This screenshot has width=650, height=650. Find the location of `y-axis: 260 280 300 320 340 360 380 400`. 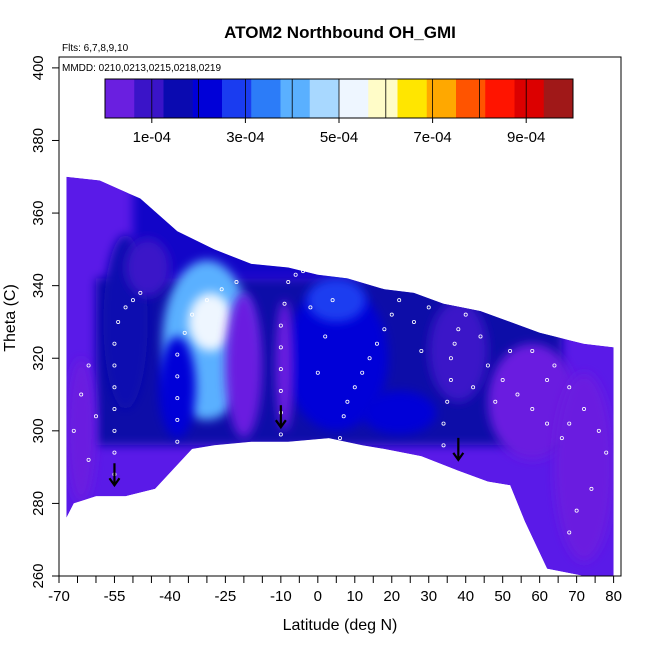

y-axis: 260 280 300 320 340 360 380 400 is located at coordinates (44, 322).